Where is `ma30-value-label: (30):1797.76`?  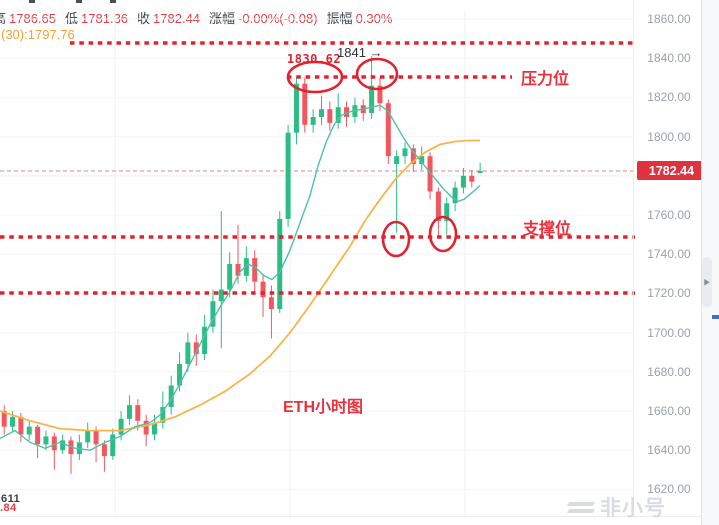
ma30-value-label: (30):1797.76 is located at coordinates (38, 34).